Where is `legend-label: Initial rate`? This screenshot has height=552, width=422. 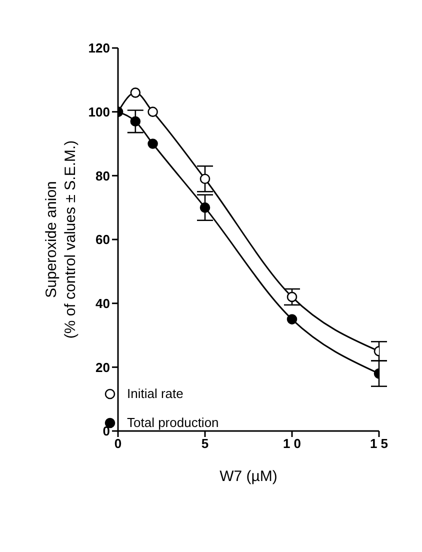
legend-label: Initial rate is located at coordinates (155, 393).